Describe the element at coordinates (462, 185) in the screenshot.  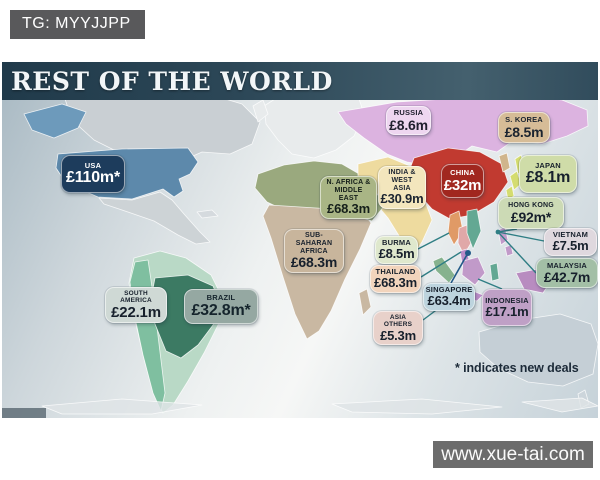
I see `region-value: £32m` at that location.